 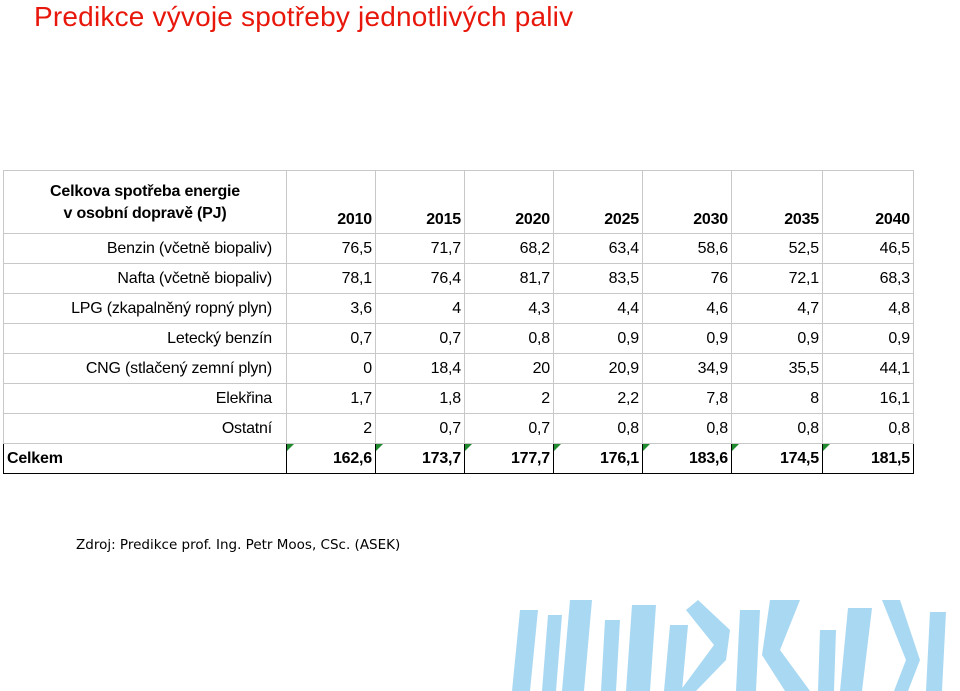 I want to click on cell-value: 1,8, so click(x=450, y=398).